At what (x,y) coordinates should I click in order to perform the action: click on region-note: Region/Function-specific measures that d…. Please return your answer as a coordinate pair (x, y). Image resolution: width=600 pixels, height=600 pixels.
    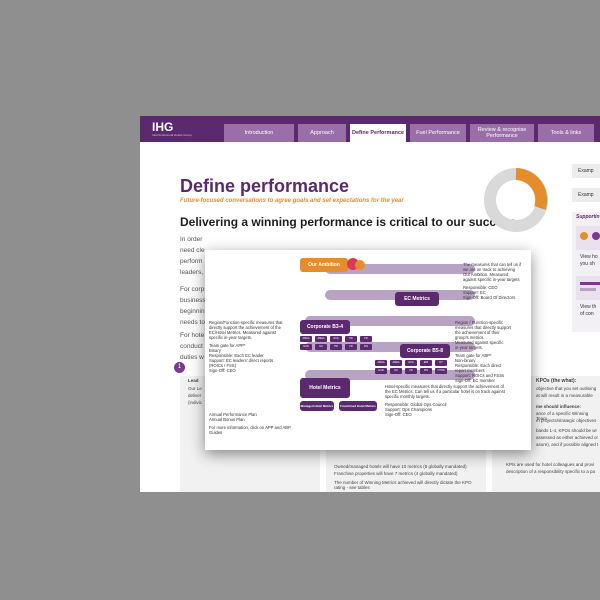
    Looking at the image, I should click on (253, 346).